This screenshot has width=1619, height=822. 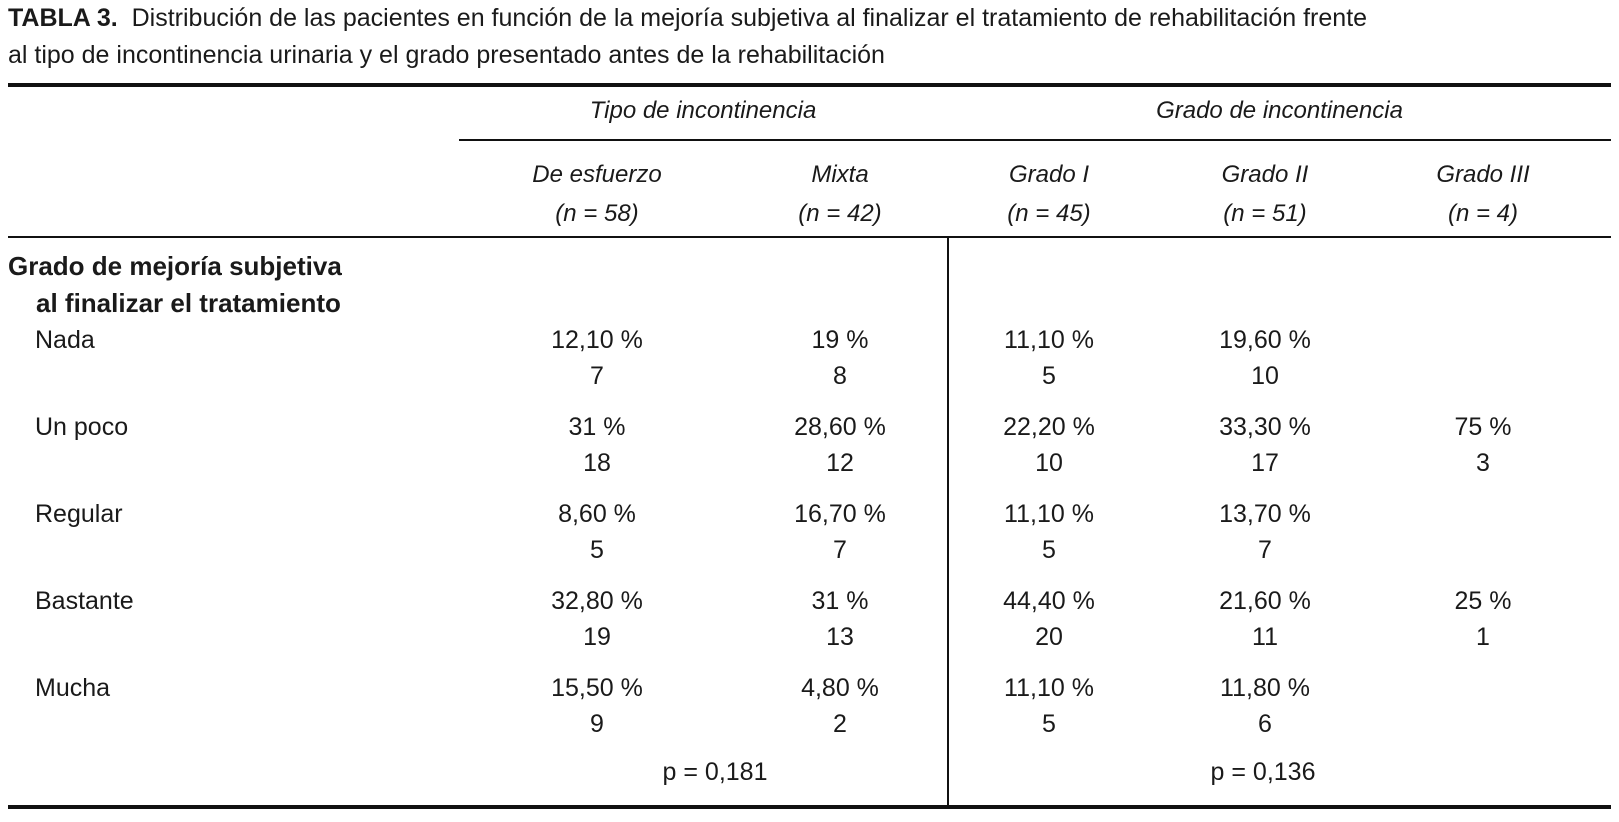 What do you see at coordinates (1049, 619) in the screenshot?
I see `table-cell: 44,40 % 20` at bounding box center [1049, 619].